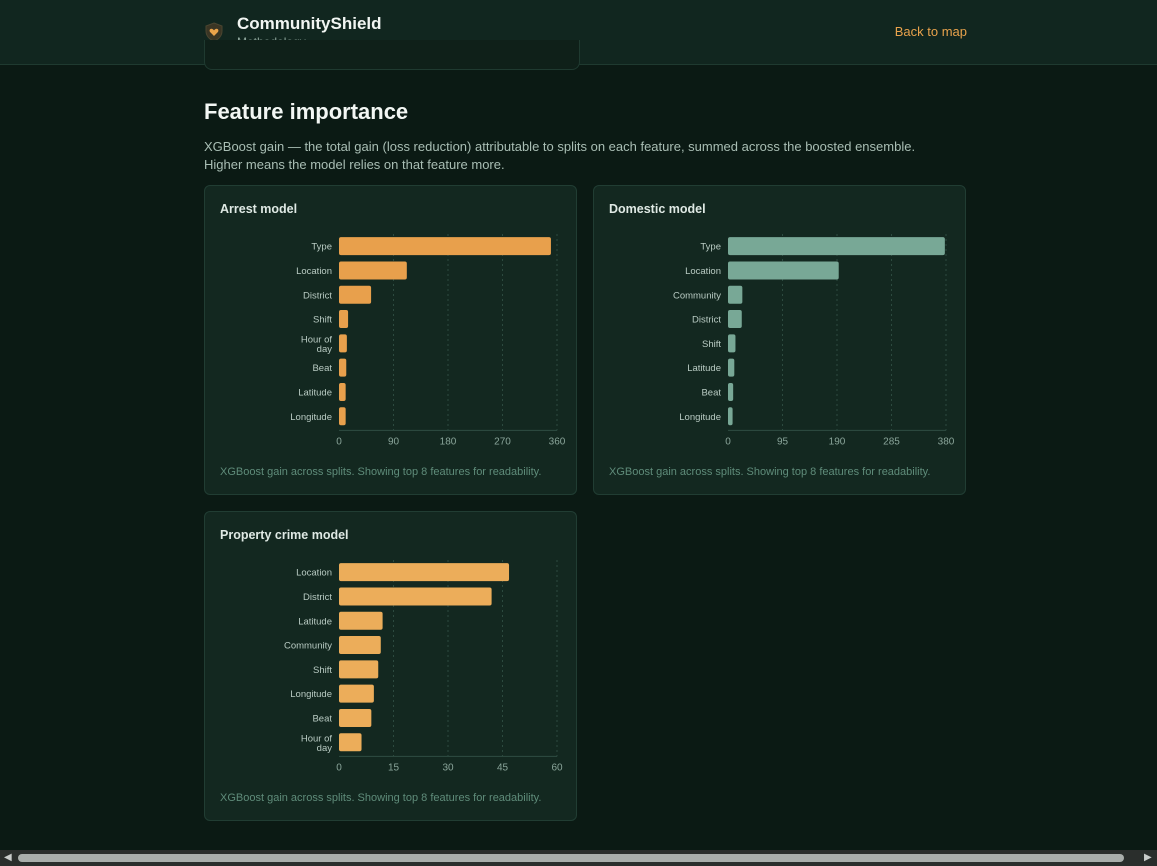  Describe the element at coordinates (306, 111) in the screenshot. I see `section-title: Feature importance` at that location.